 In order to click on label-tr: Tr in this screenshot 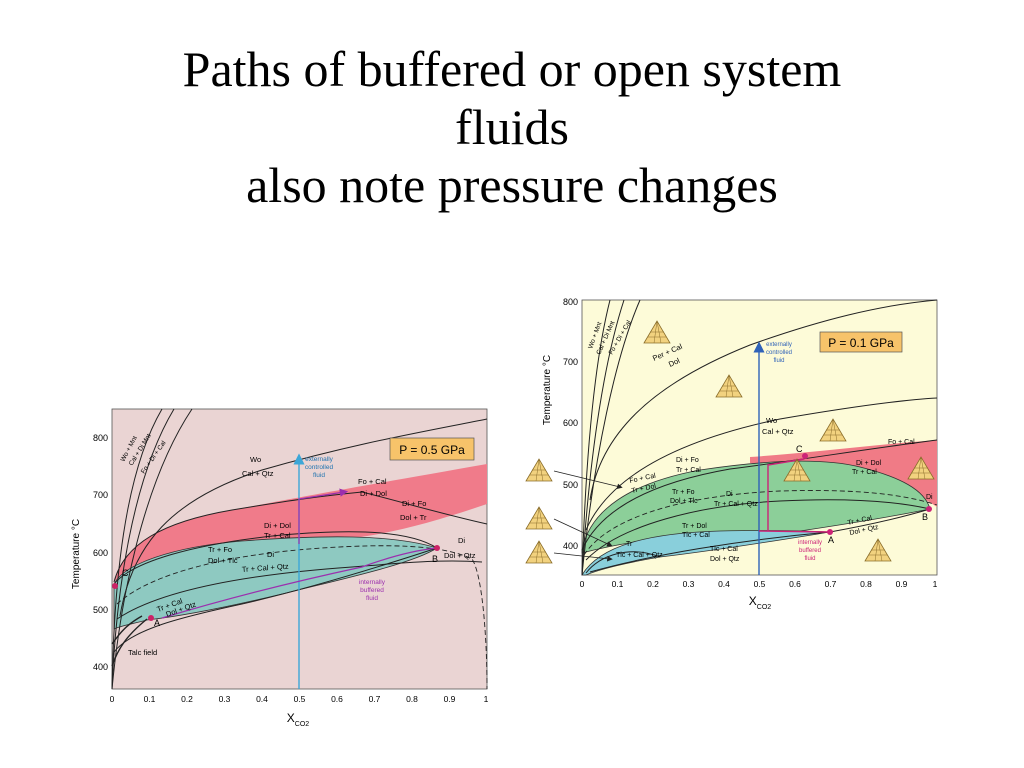, I will do `click(629, 544)`.